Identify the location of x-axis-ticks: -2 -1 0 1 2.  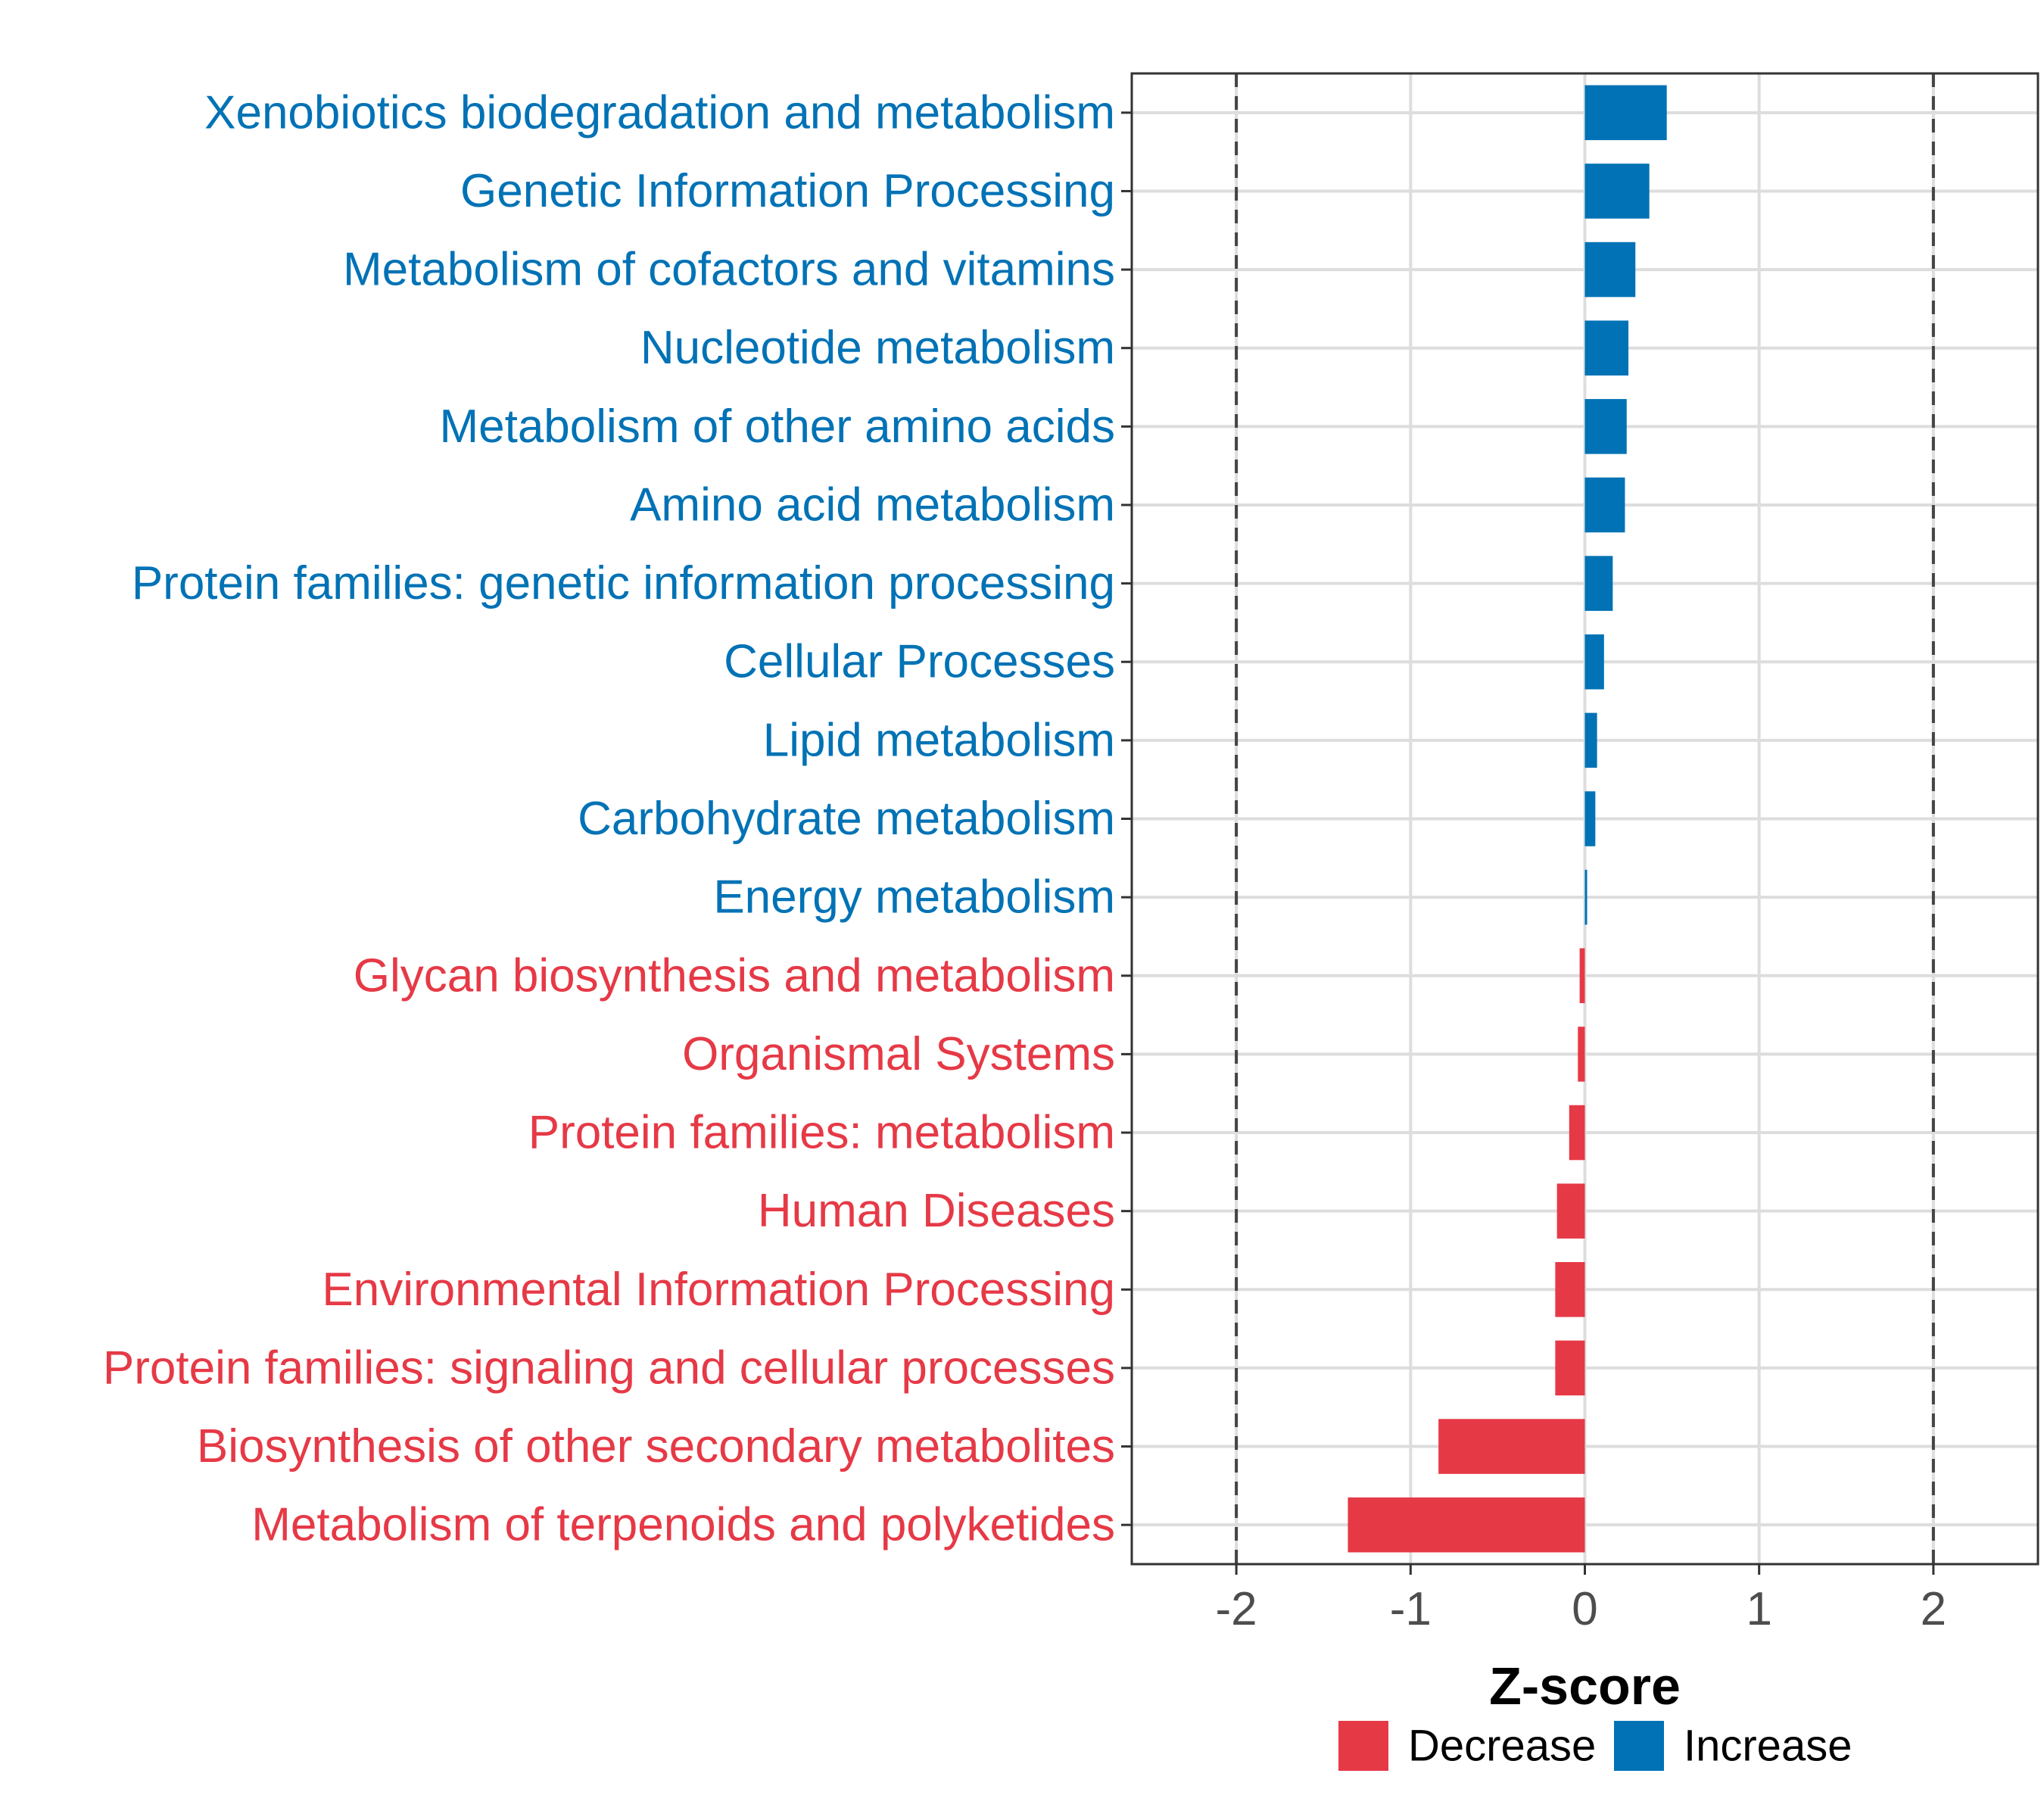
(1581, 1599).